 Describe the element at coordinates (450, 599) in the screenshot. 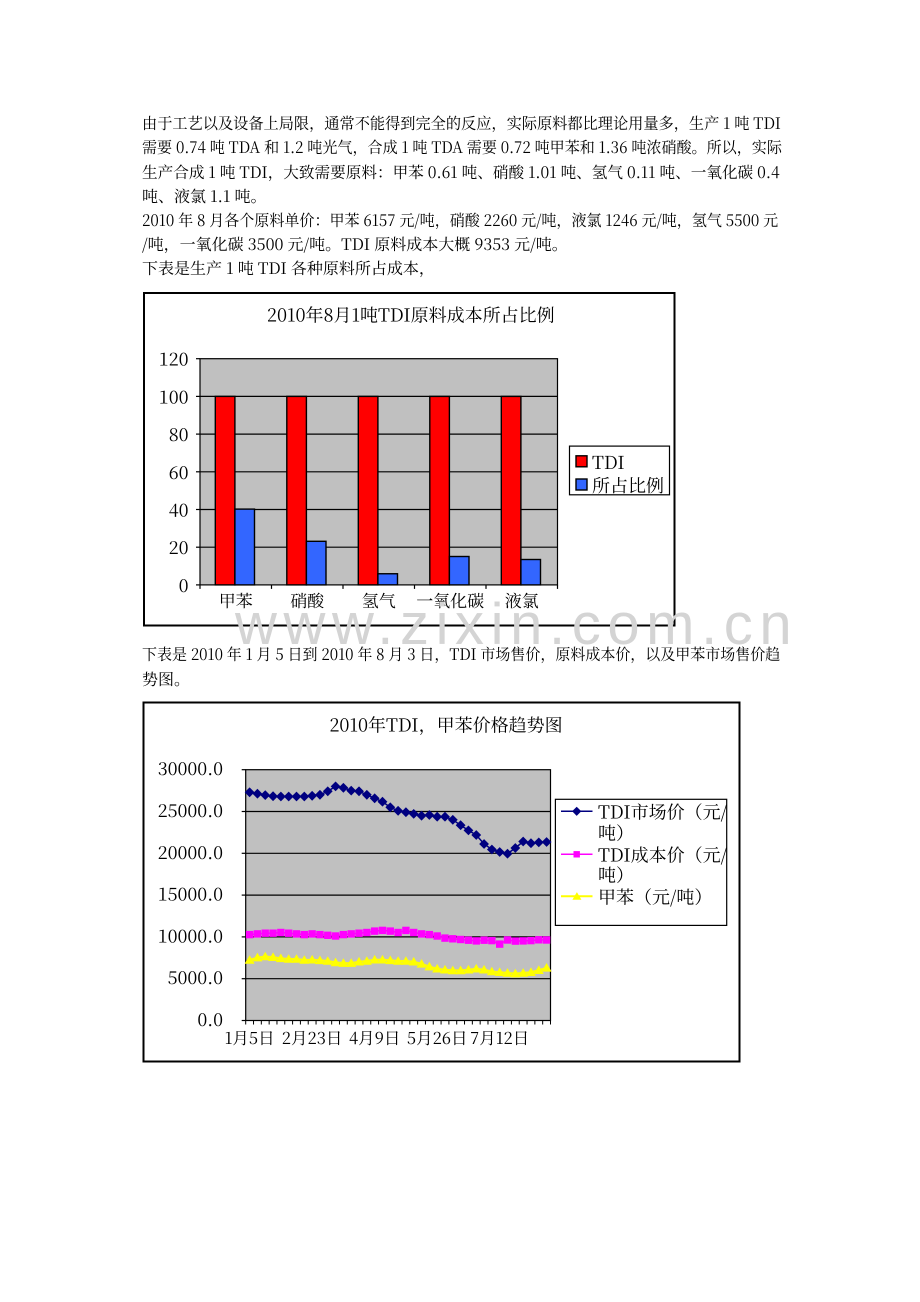

I see `svg-text: 一氧化碳` at that location.